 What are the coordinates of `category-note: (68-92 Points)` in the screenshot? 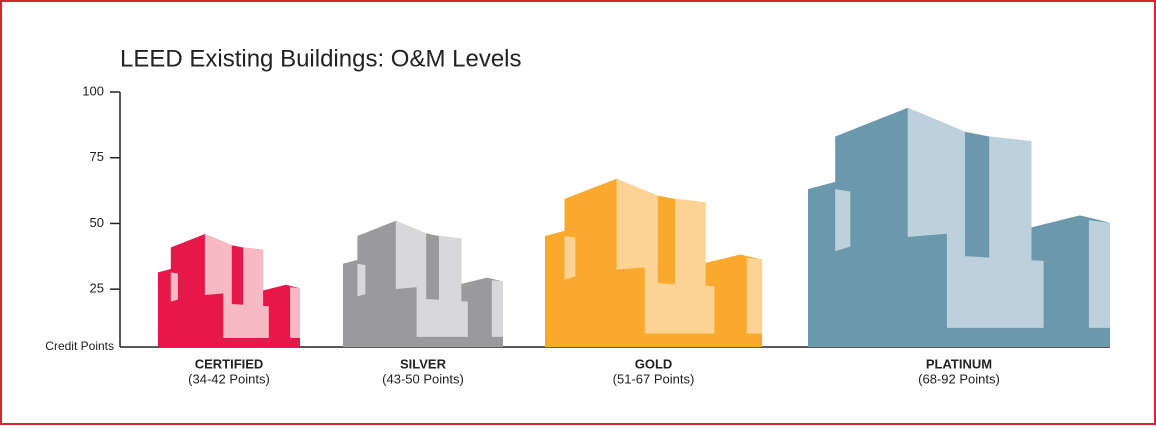 It's located at (959, 378).